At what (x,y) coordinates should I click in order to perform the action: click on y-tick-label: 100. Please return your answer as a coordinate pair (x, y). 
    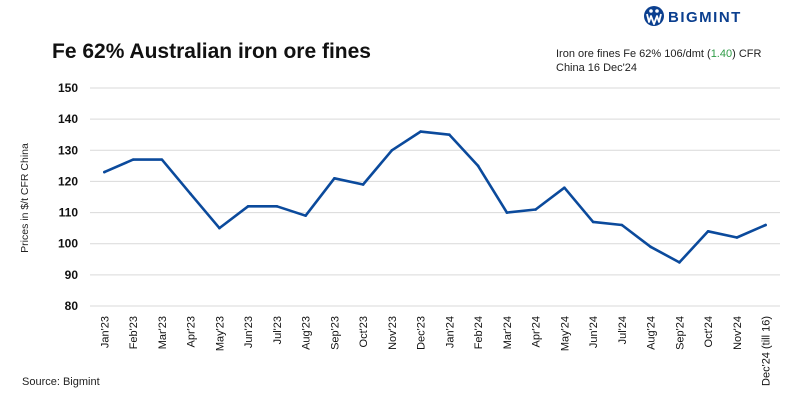
    Looking at the image, I should click on (68, 244).